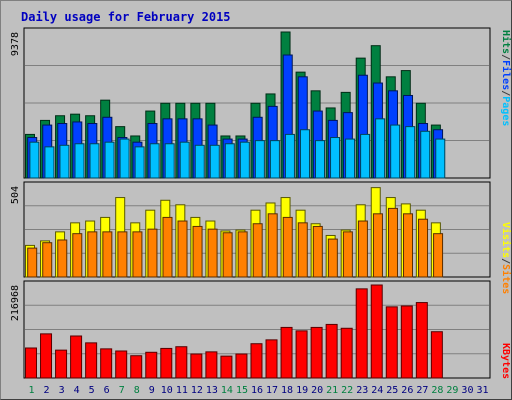  Describe the element at coordinates (317, 390) in the screenshot. I see `x-tick-label-day-20: 20` at that location.